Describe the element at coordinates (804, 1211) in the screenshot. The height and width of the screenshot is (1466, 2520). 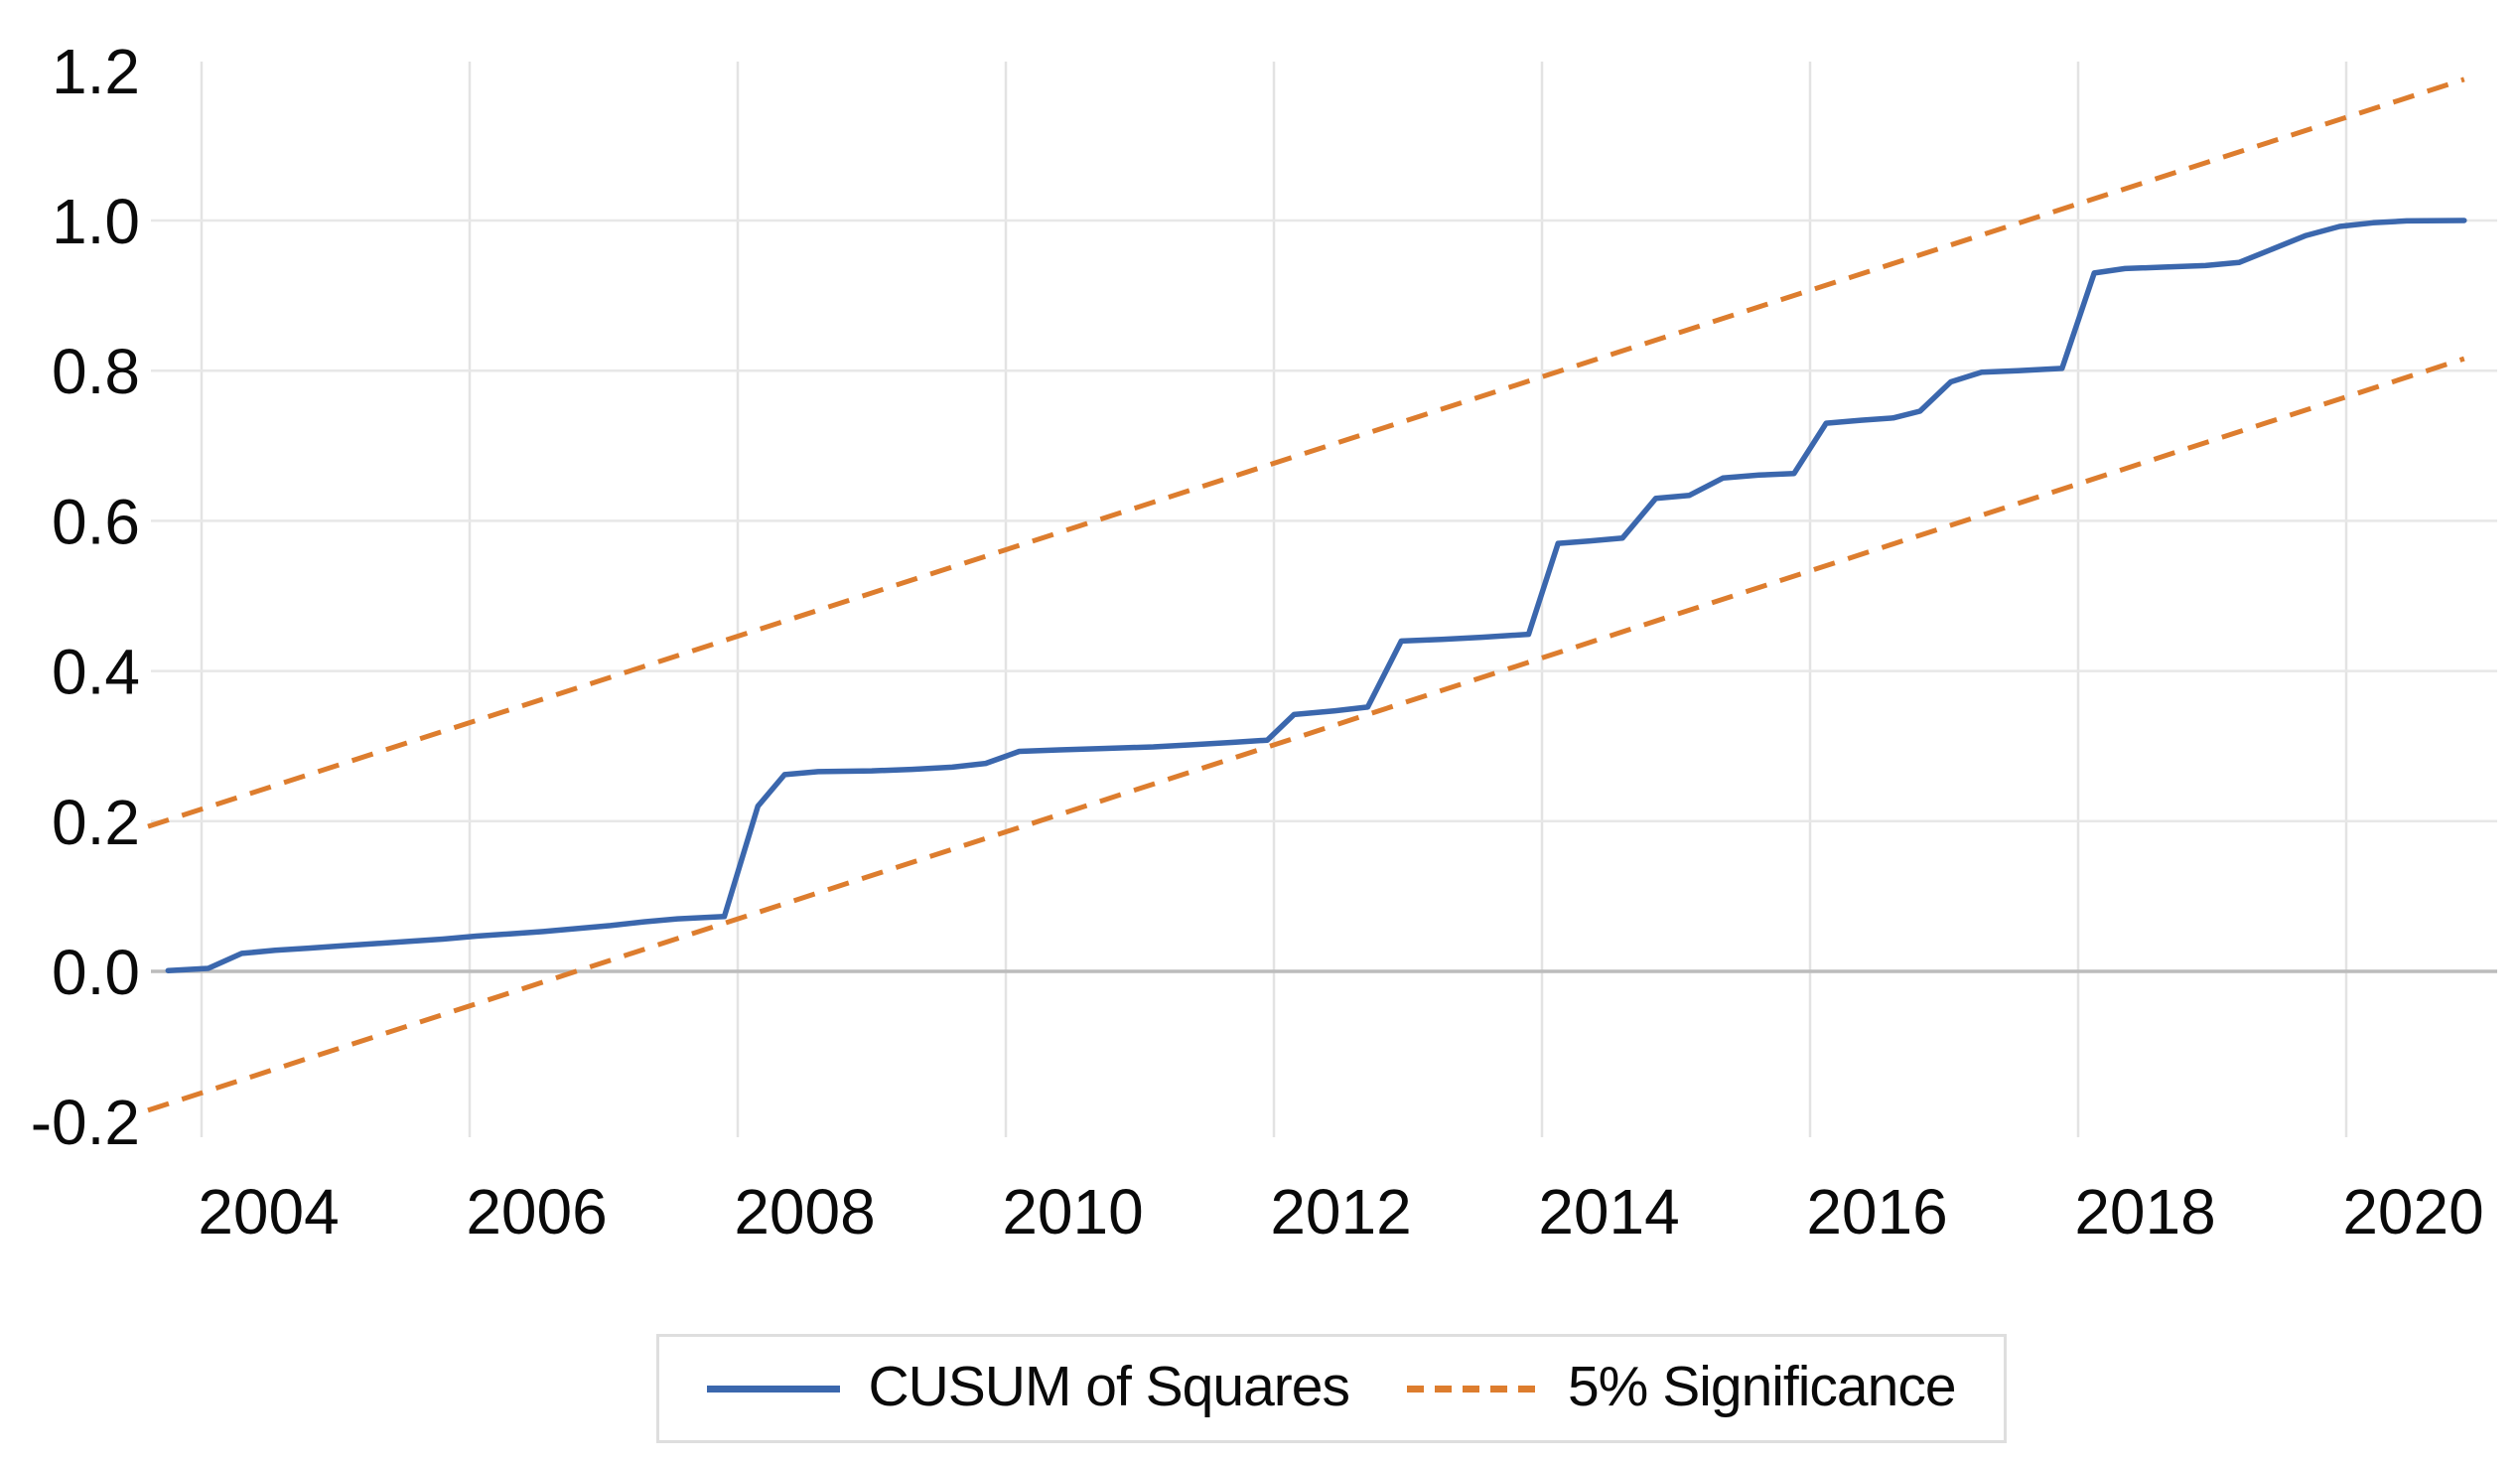
I see `x-tick-label: 2008` at that location.